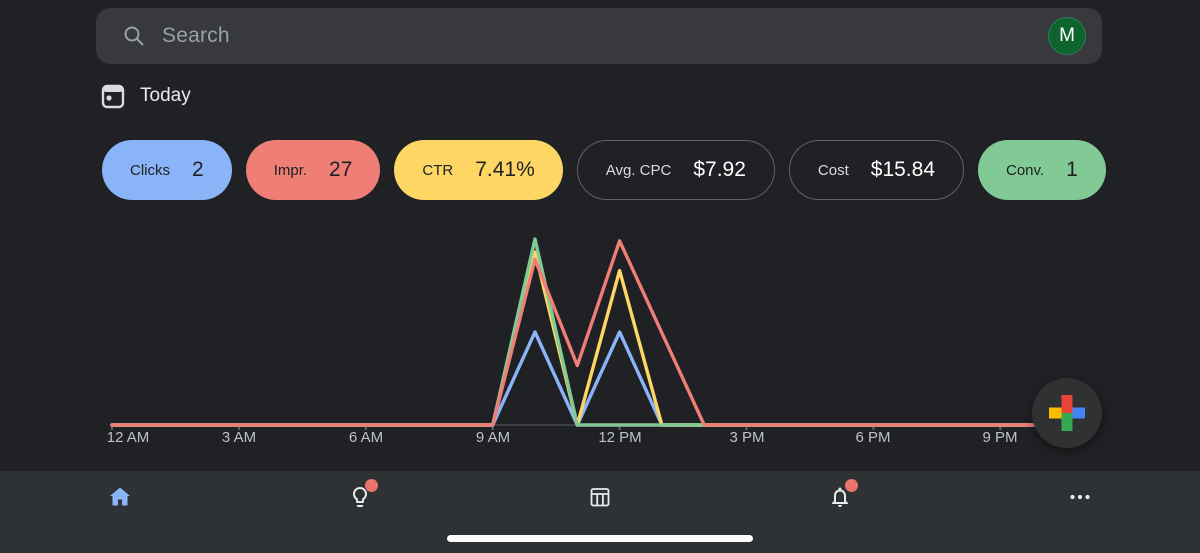  I want to click on metric-pill-clicks: Clicks 2, so click(167, 170).